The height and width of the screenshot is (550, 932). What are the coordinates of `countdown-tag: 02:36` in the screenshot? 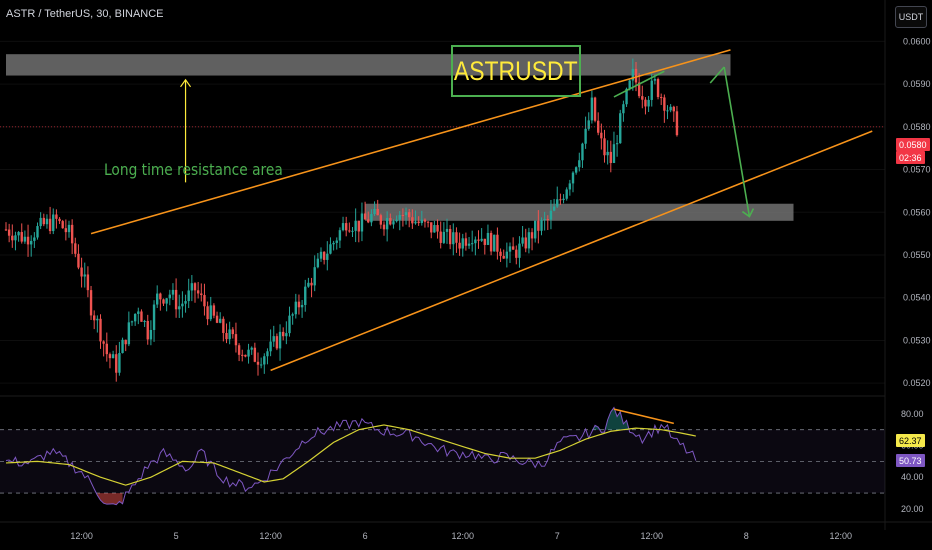 It's located at (910, 157).